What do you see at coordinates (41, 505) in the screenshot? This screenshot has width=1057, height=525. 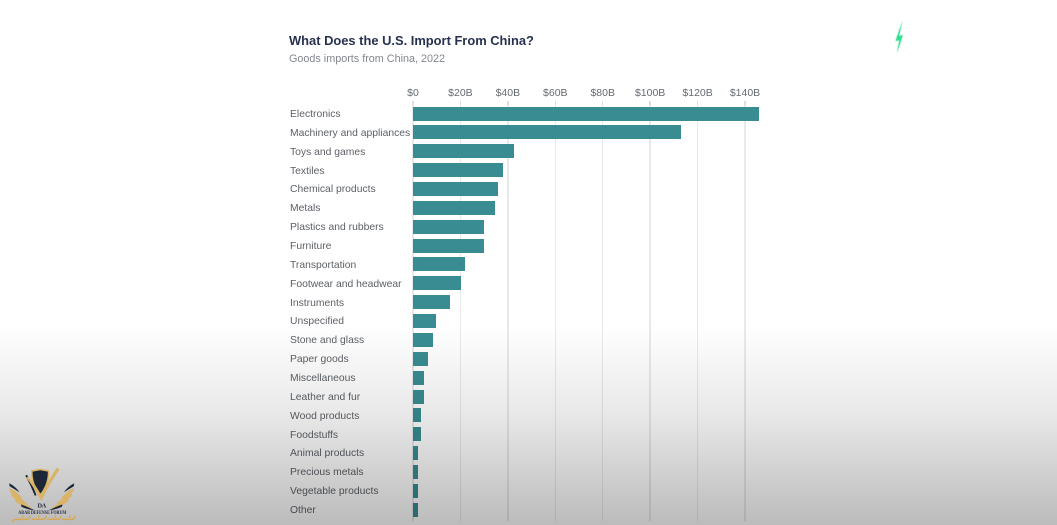 I see `svg-text: DA` at bounding box center [41, 505].